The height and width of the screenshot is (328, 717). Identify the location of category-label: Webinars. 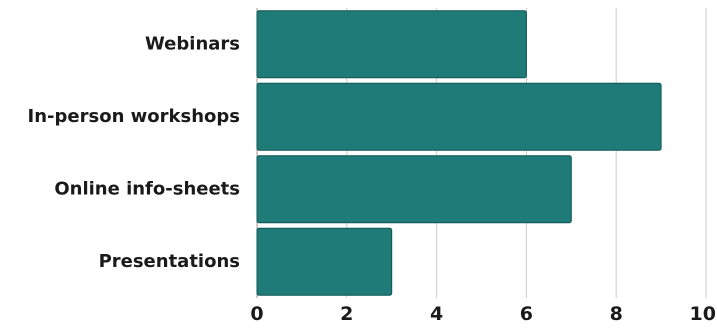
(192, 43).